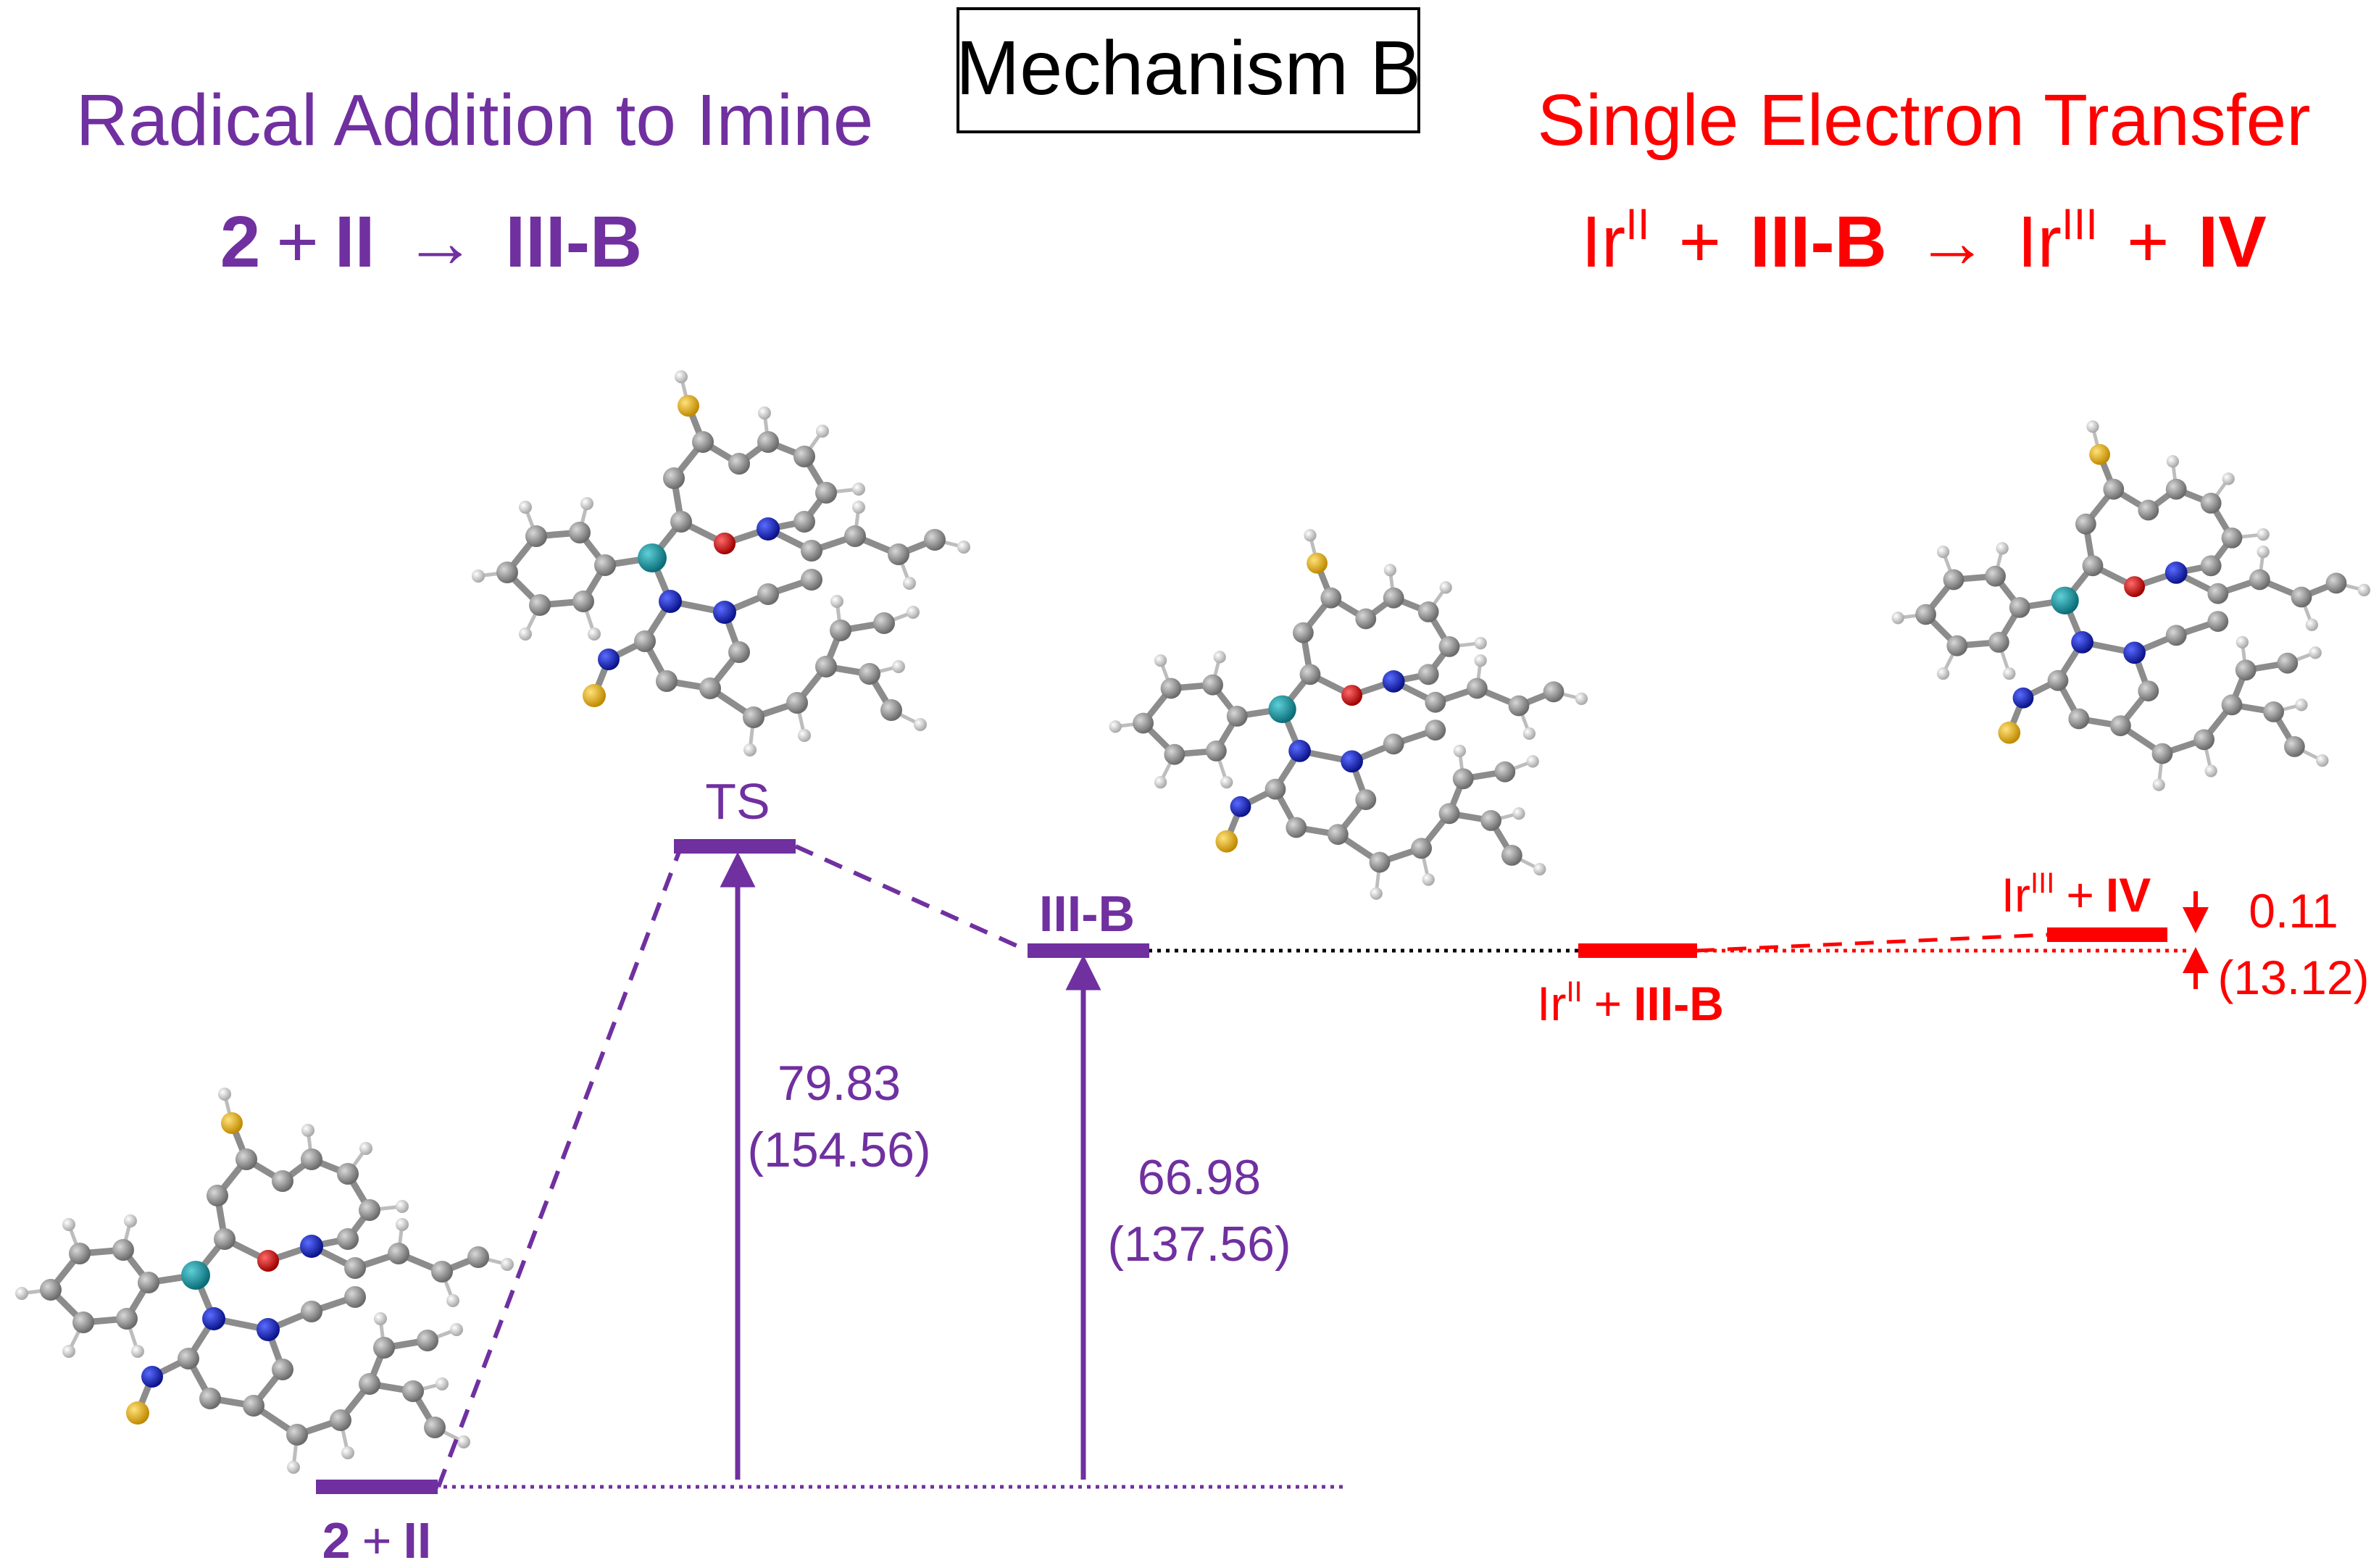 The height and width of the screenshot is (1568, 2371). What do you see at coordinates (355, 242) in the screenshot?
I see `eq-reactant-b: II` at bounding box center [355, 242].